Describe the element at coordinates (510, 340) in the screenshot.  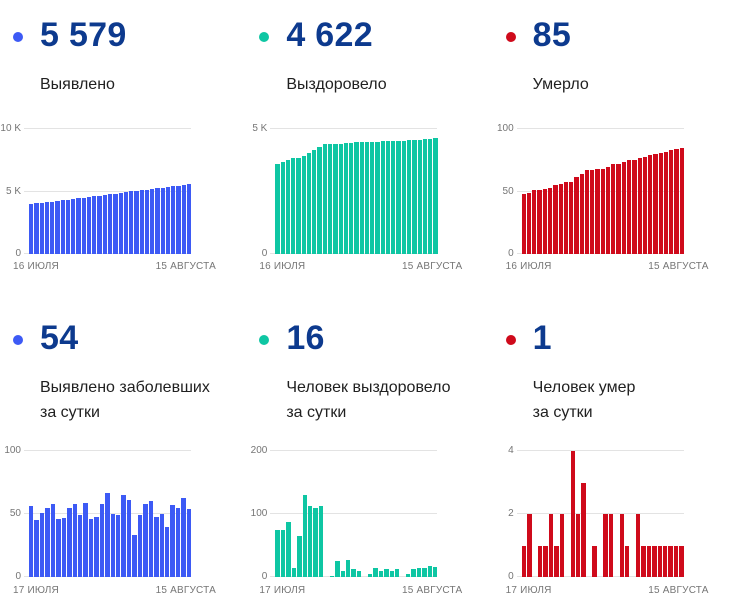
I see `died-dot-icon` at that location.